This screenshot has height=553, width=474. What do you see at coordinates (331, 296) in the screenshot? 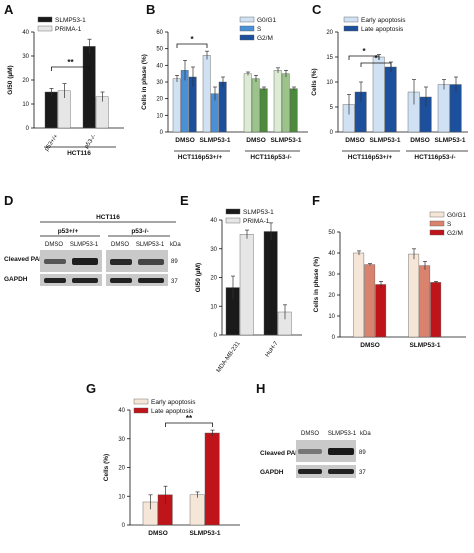
I see `y-tick-label-F-2: 20` at bounding box center [331, 296].